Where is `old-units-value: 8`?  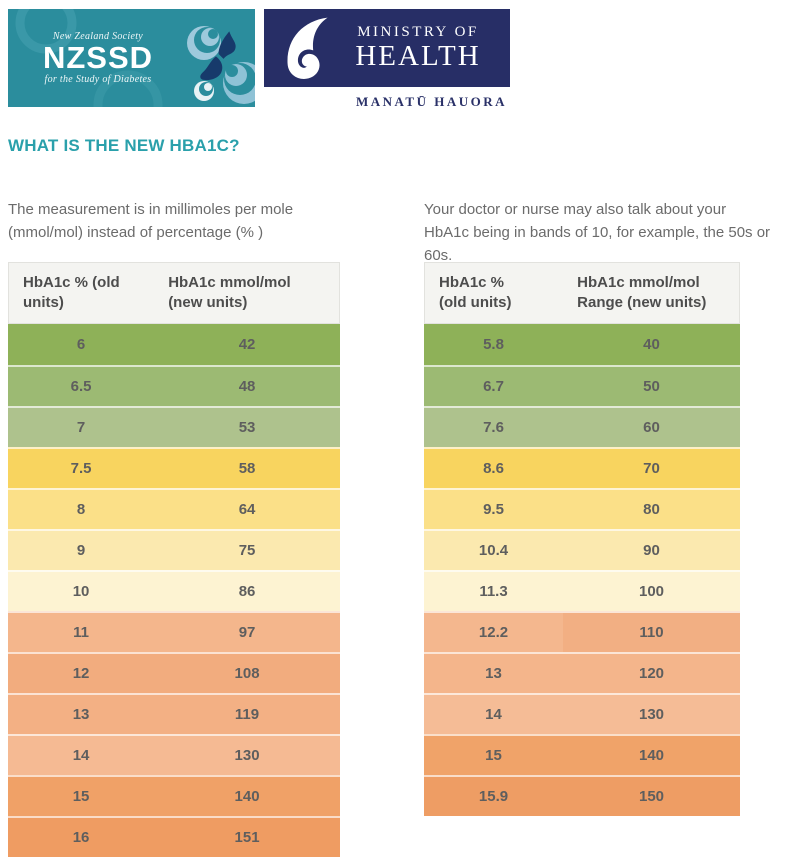
old-units-value: 8 is located at coordinates (81, 509).